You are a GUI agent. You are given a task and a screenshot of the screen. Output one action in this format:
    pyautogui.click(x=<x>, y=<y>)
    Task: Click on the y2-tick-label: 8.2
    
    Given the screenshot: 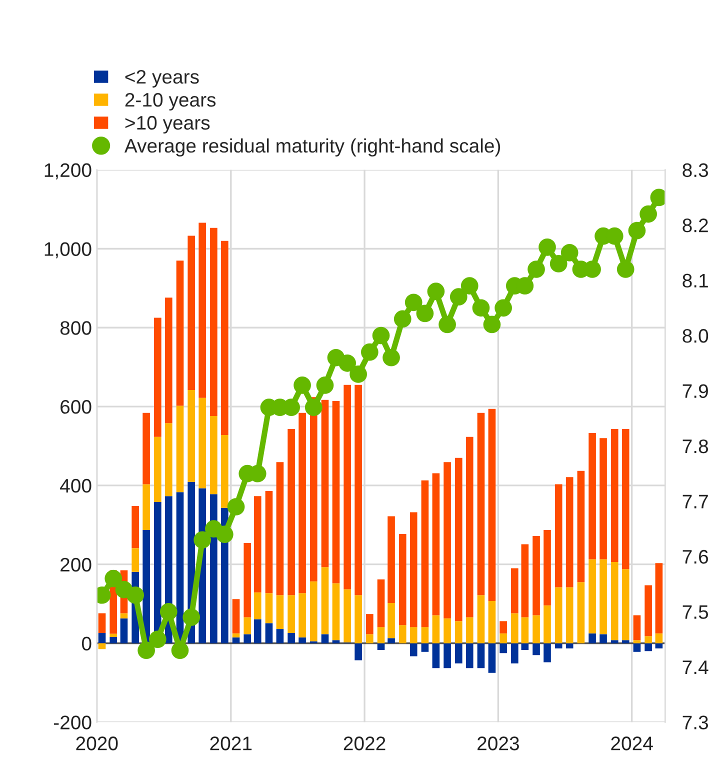 What is the action you would take?
    pyautogui.click(x=695, y=225)
    